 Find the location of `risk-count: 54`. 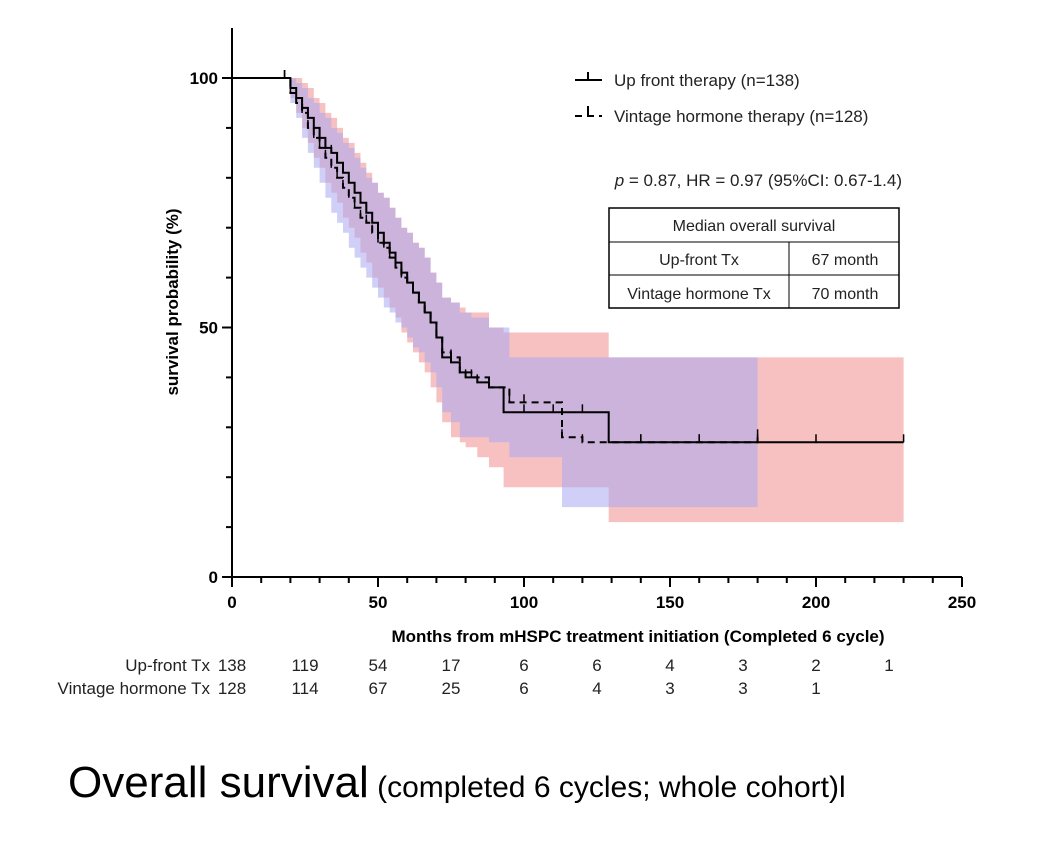

risk-count: 54 is located at coordinates (378, 665).